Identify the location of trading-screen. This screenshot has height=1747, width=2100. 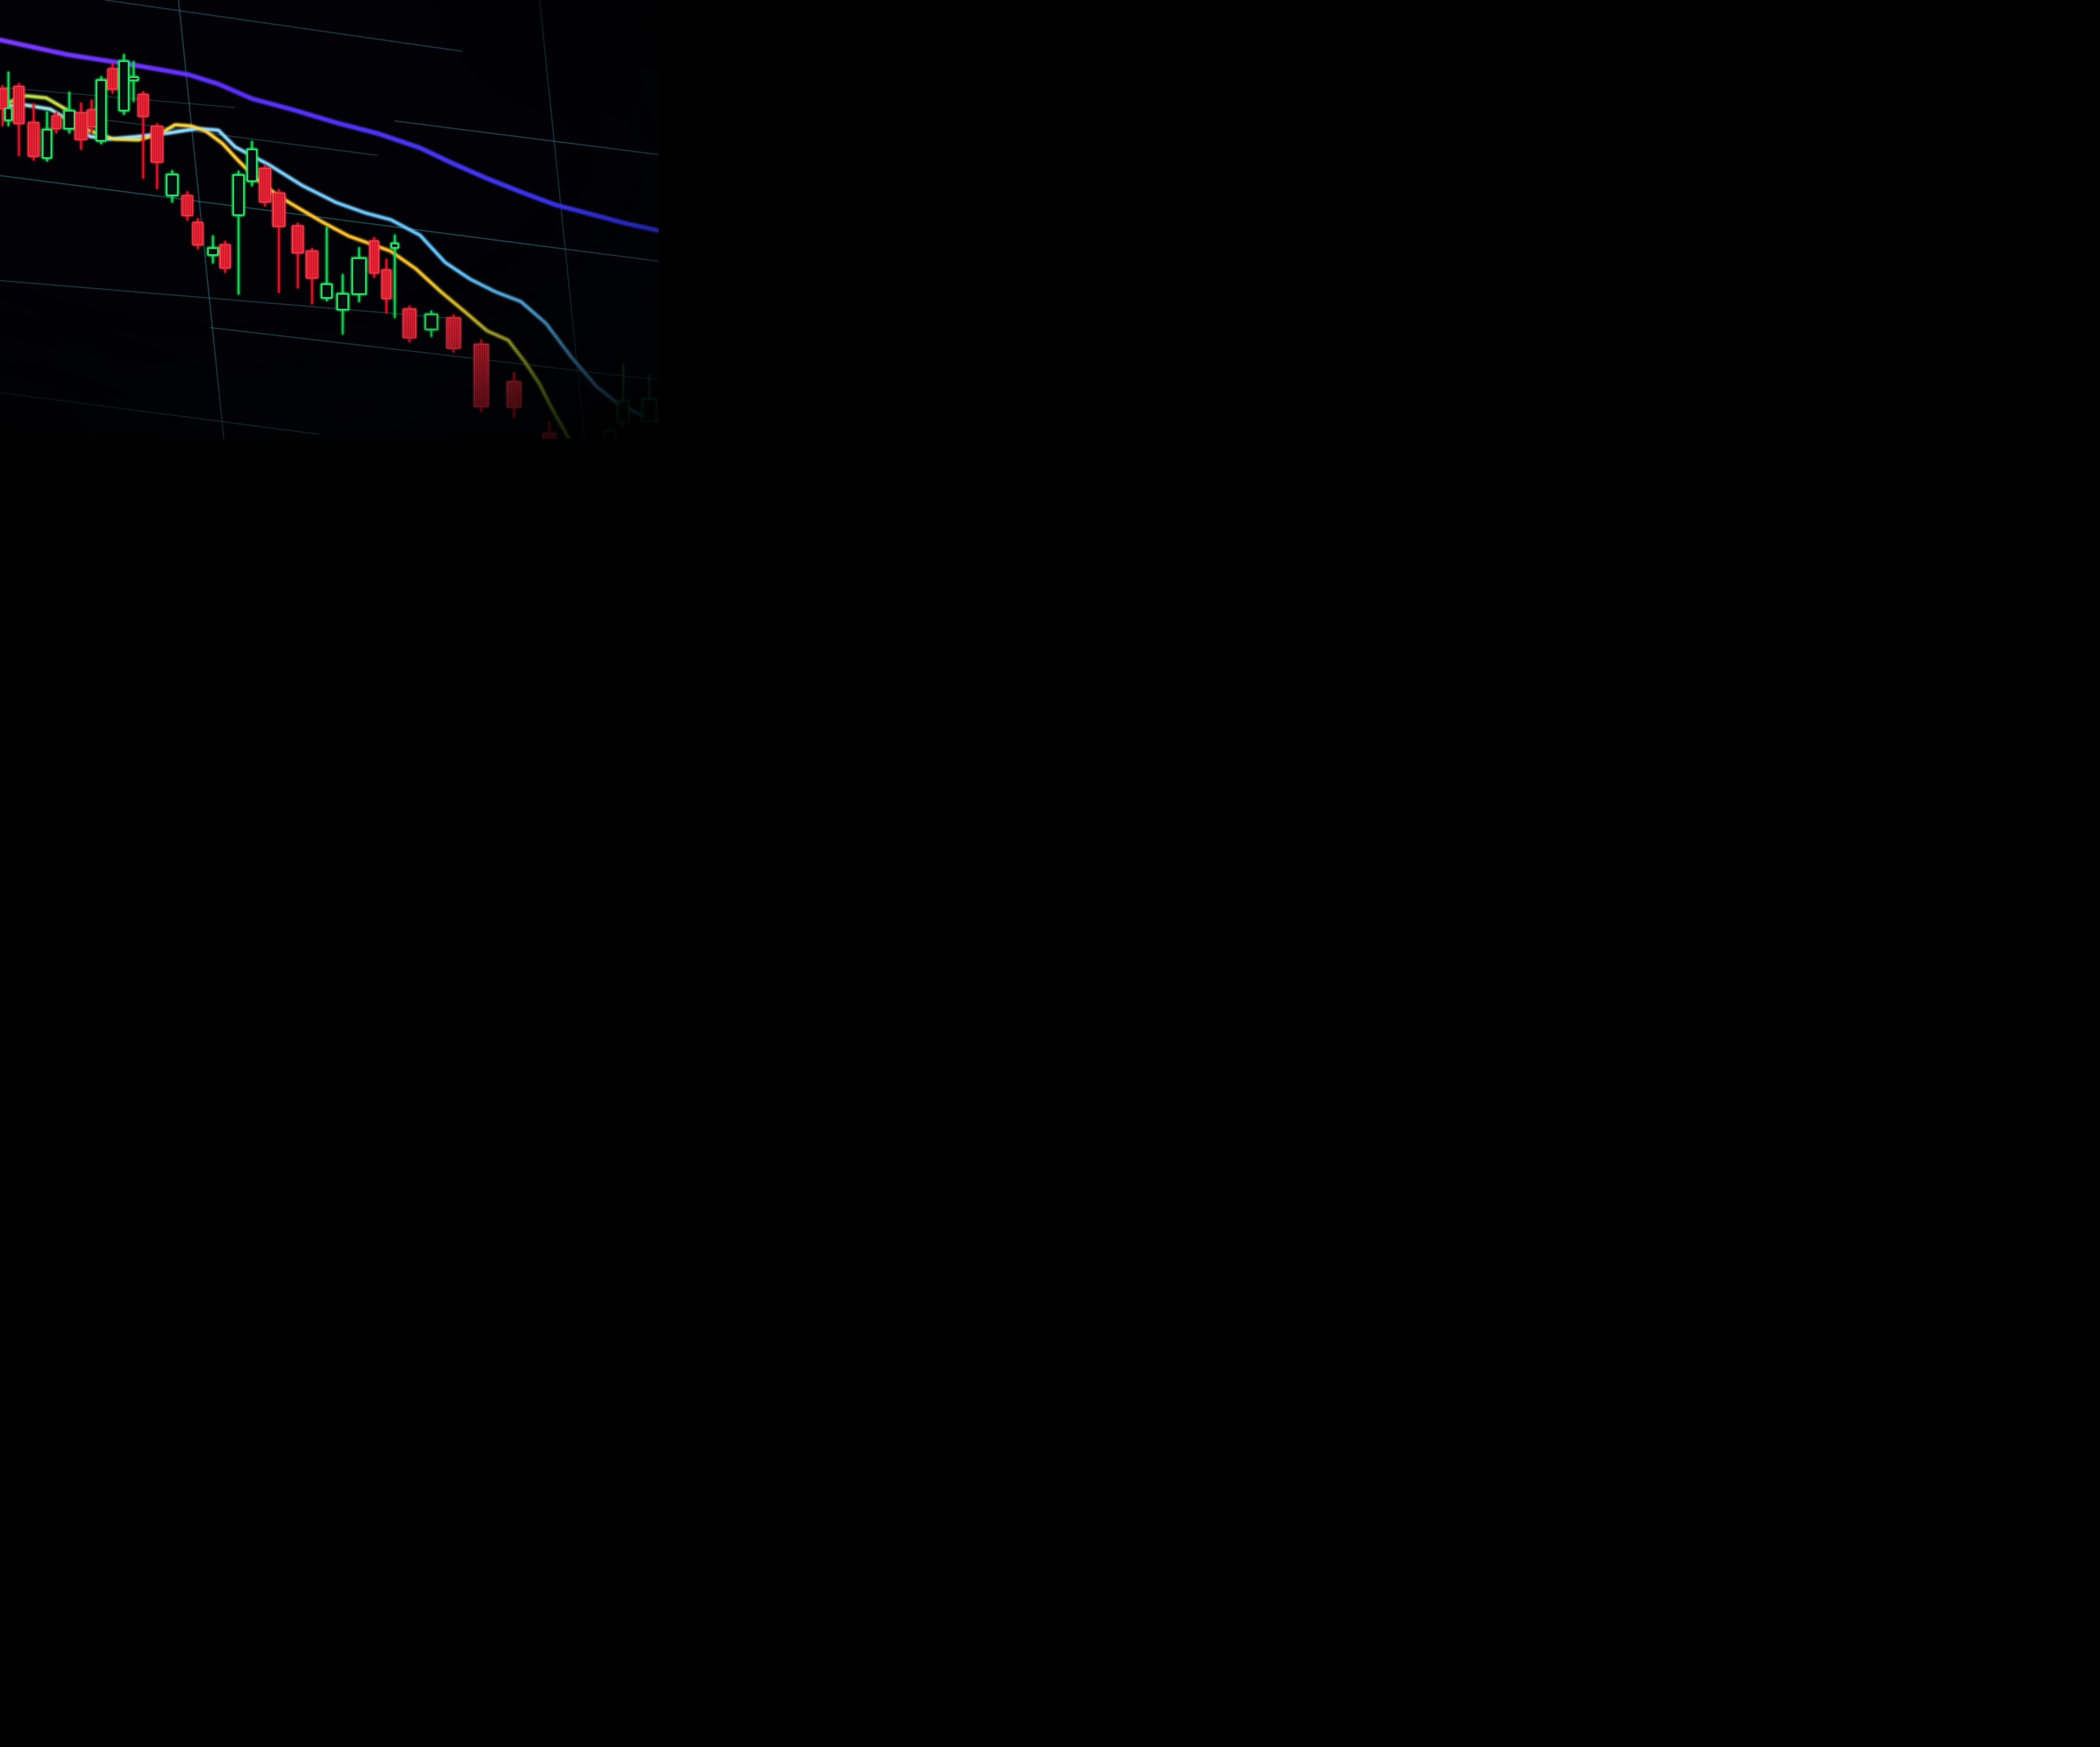
(329, 220).